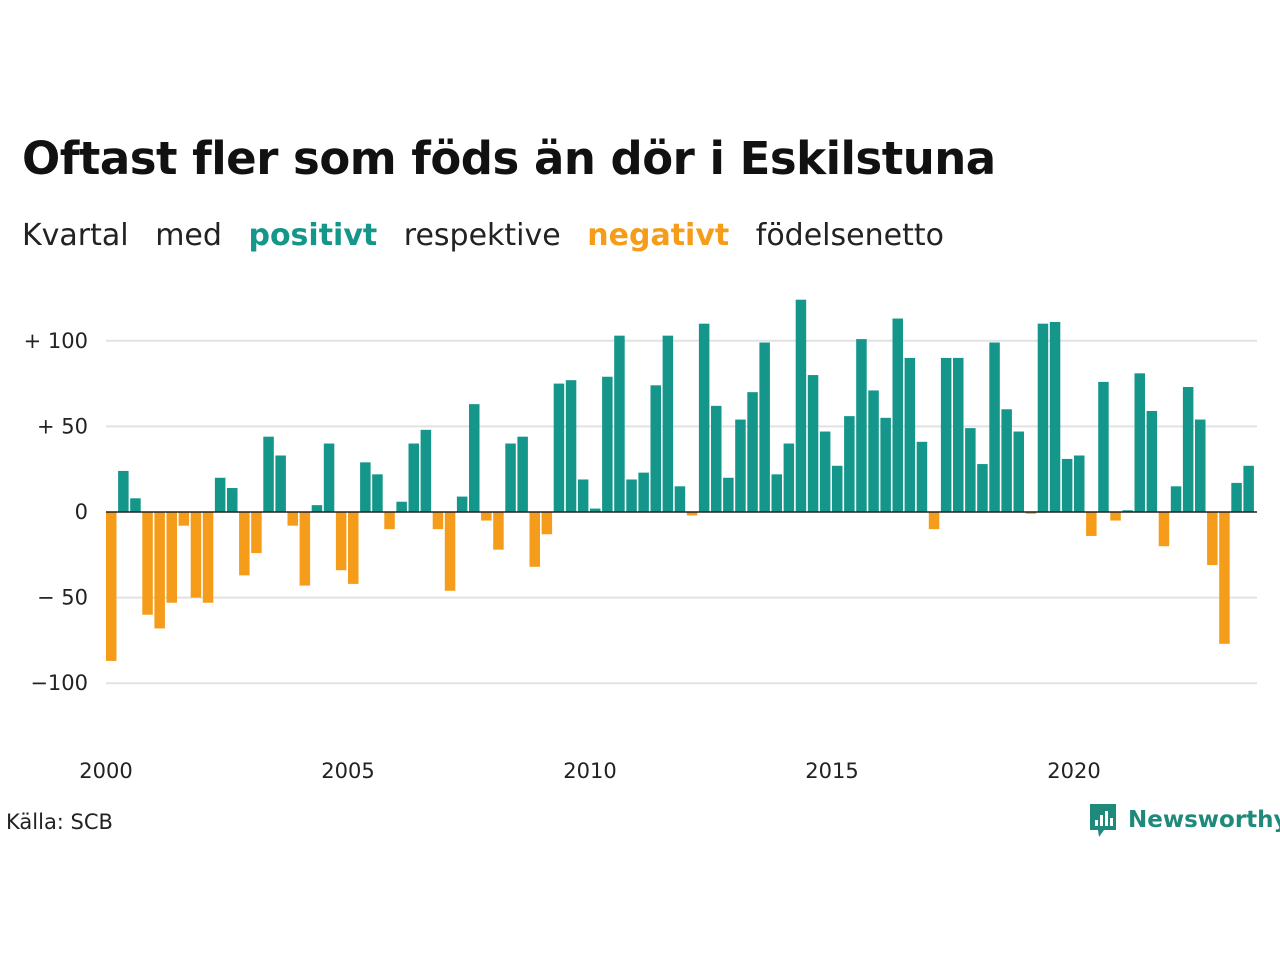  What do you see at coordinates (509, 158) in the screenshot?
I see `page-title: Oftast fler som föds än dör i Eskilstuna` at bounding box center [509, 158].